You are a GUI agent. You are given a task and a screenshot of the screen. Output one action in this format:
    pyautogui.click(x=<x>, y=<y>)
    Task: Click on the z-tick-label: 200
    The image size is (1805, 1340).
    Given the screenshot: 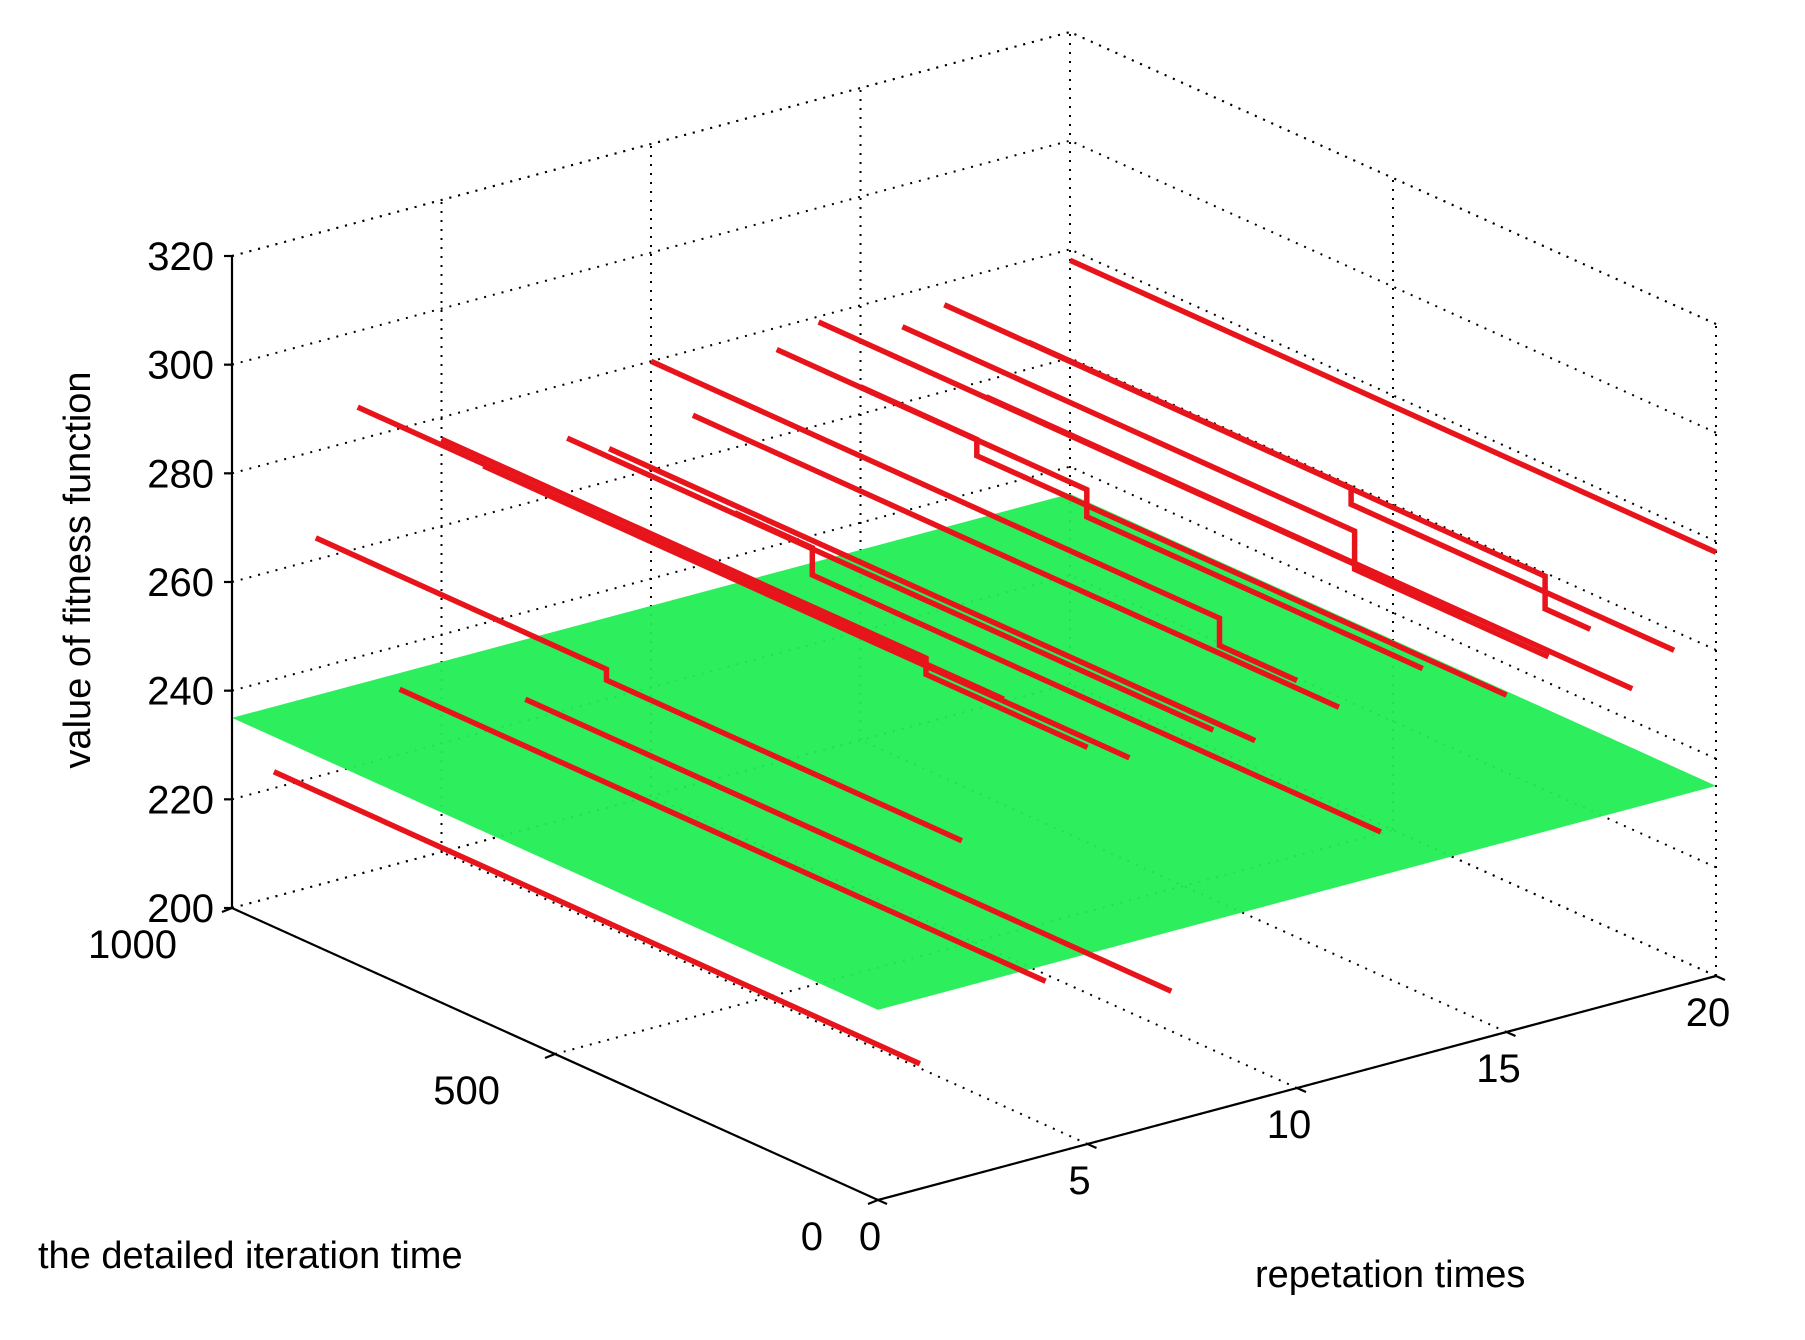 What is the action you would take?
    pyautogui.click(x=180, y=909)
    